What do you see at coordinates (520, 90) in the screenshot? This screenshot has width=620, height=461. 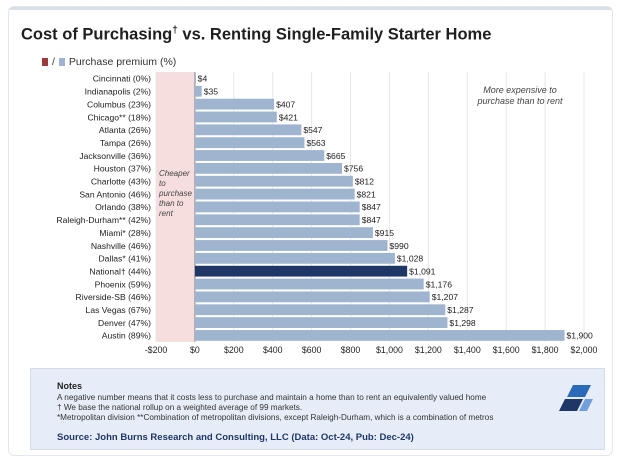 I see `positive-region-annotation: More expensive to` at bounding box center [520, 90].